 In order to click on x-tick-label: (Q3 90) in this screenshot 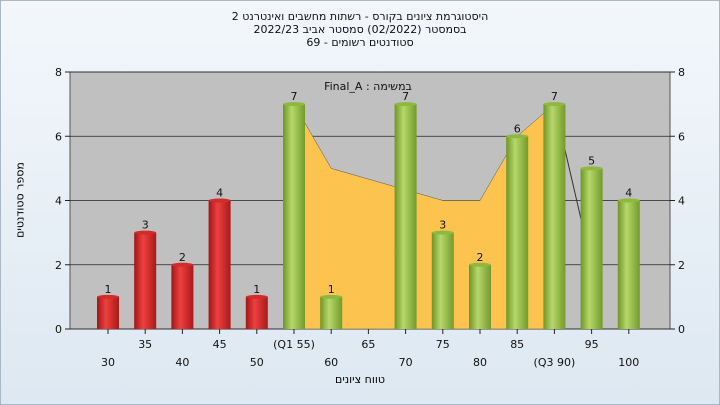, I will do `click(555, 362)`.